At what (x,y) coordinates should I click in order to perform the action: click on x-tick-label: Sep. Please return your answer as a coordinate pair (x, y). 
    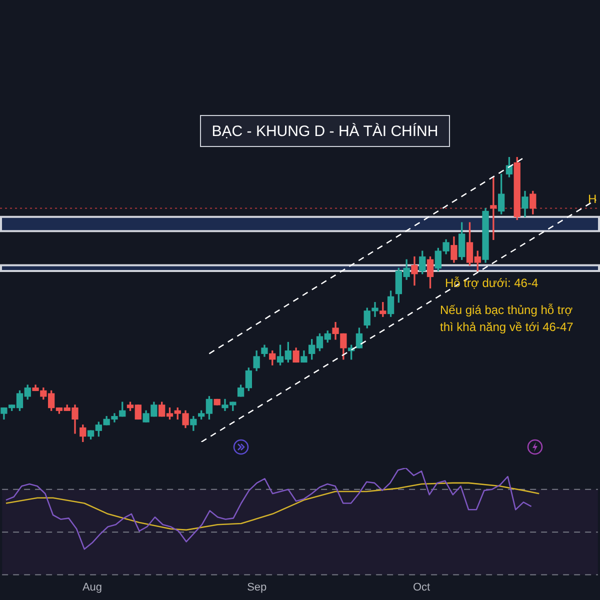
    Looking at the image, I should click on (257, 587).